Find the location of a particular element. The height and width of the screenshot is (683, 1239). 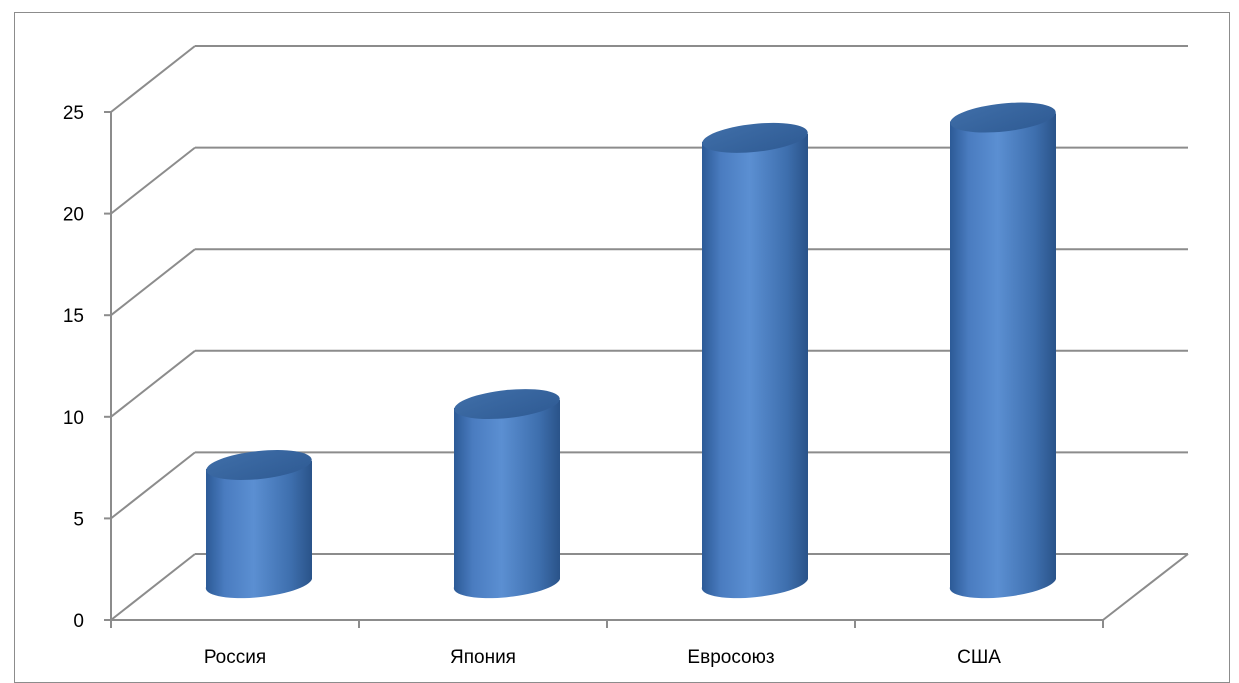

y-tick-label: 5 is located at coordinates (78, 519).